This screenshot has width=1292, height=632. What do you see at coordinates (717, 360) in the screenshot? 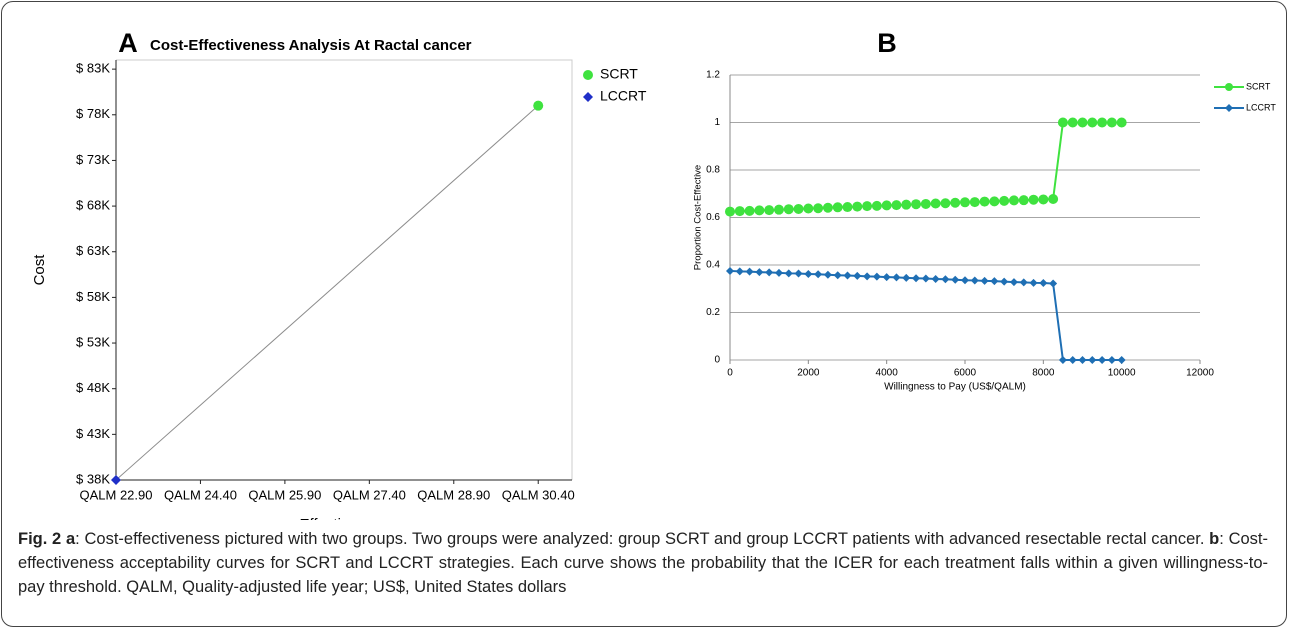
I see `y-tick-label: 0` at bounding box center [717, 360].